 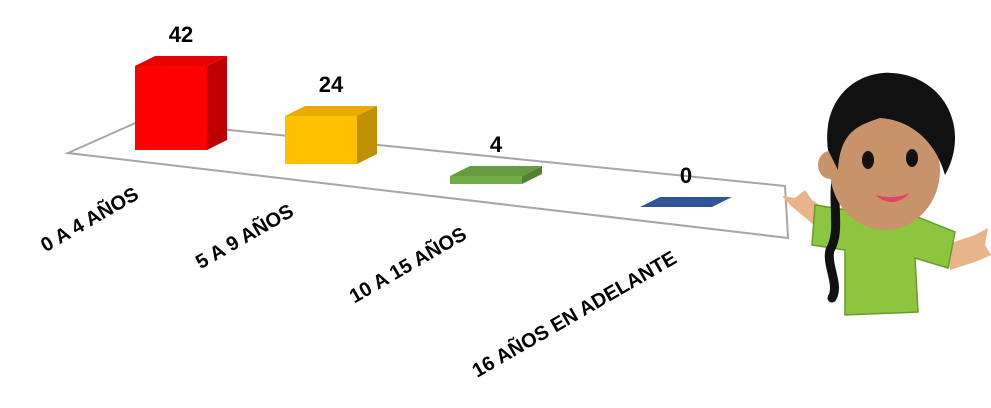 I want to click on girl-hair, so click(x=891, y=123).